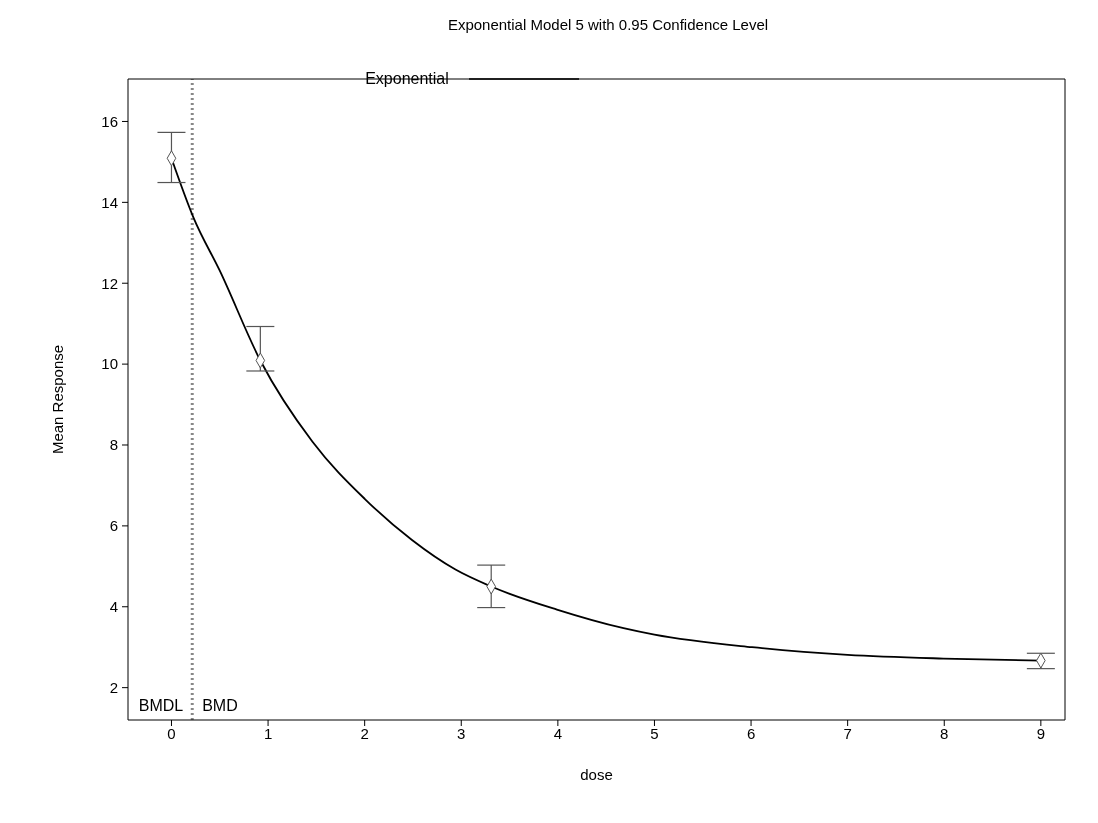 This screenshot has width=1098, height=823. I want to click on x-axis-title: dose, so click(596, 774).